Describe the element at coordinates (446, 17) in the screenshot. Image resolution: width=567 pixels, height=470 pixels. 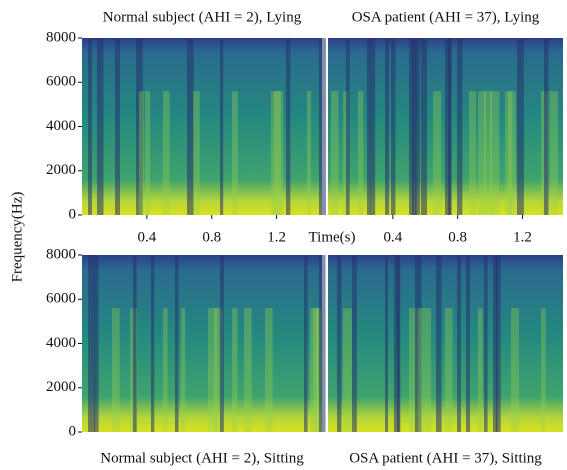
I see `panel-title: OSA patient (AHI = 37), Lying` at that location.